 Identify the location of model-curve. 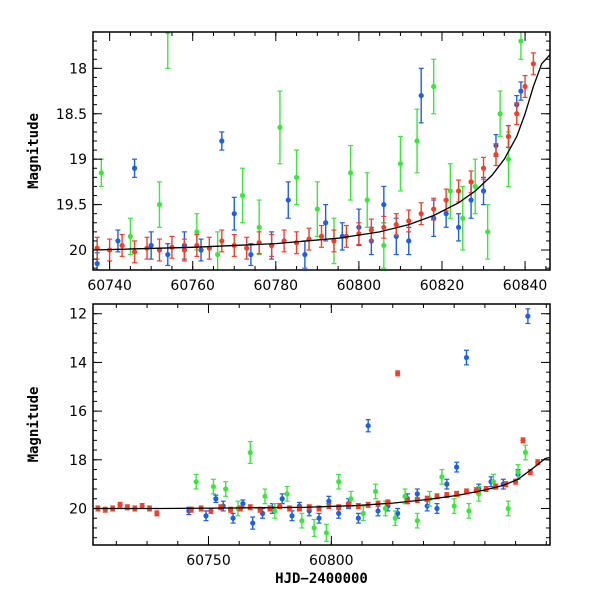
(321, 483).